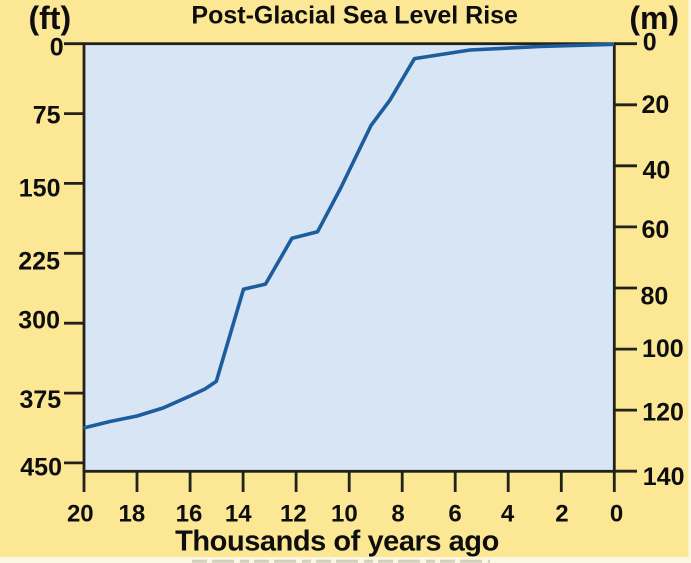  I want to click on svg-text: (ft), so click(49, 18).